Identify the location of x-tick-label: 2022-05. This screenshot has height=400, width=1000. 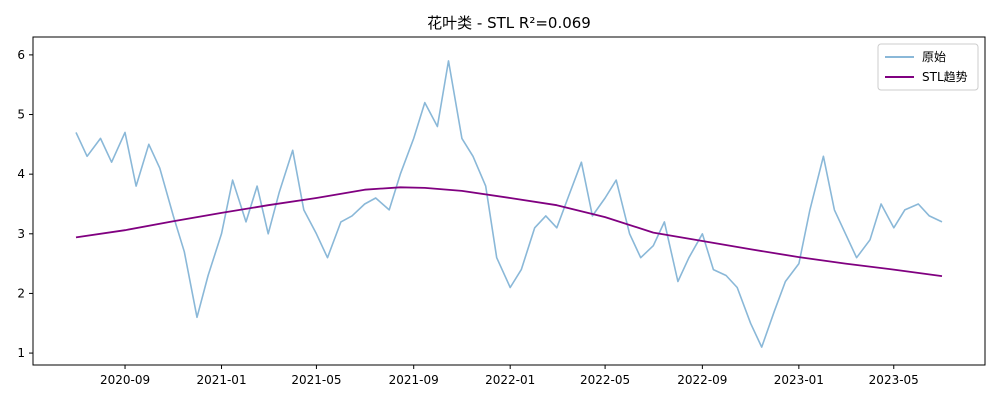
(605, 380).